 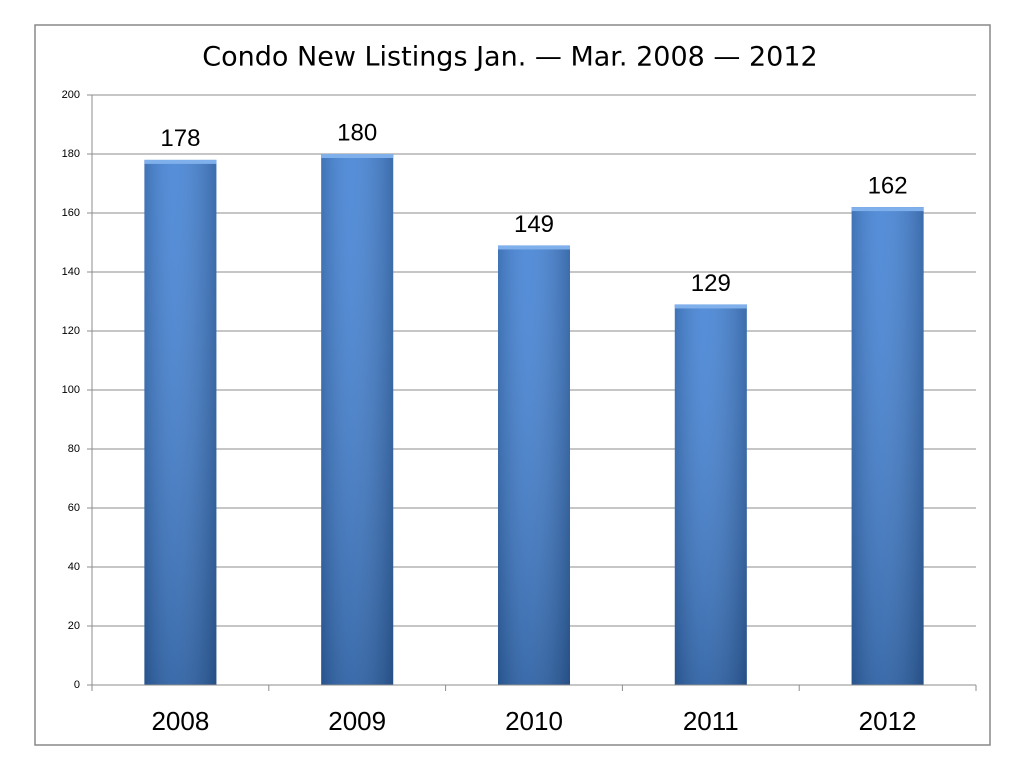 I want to click on x-tick-label: 2011, so click(x=711, y=721).